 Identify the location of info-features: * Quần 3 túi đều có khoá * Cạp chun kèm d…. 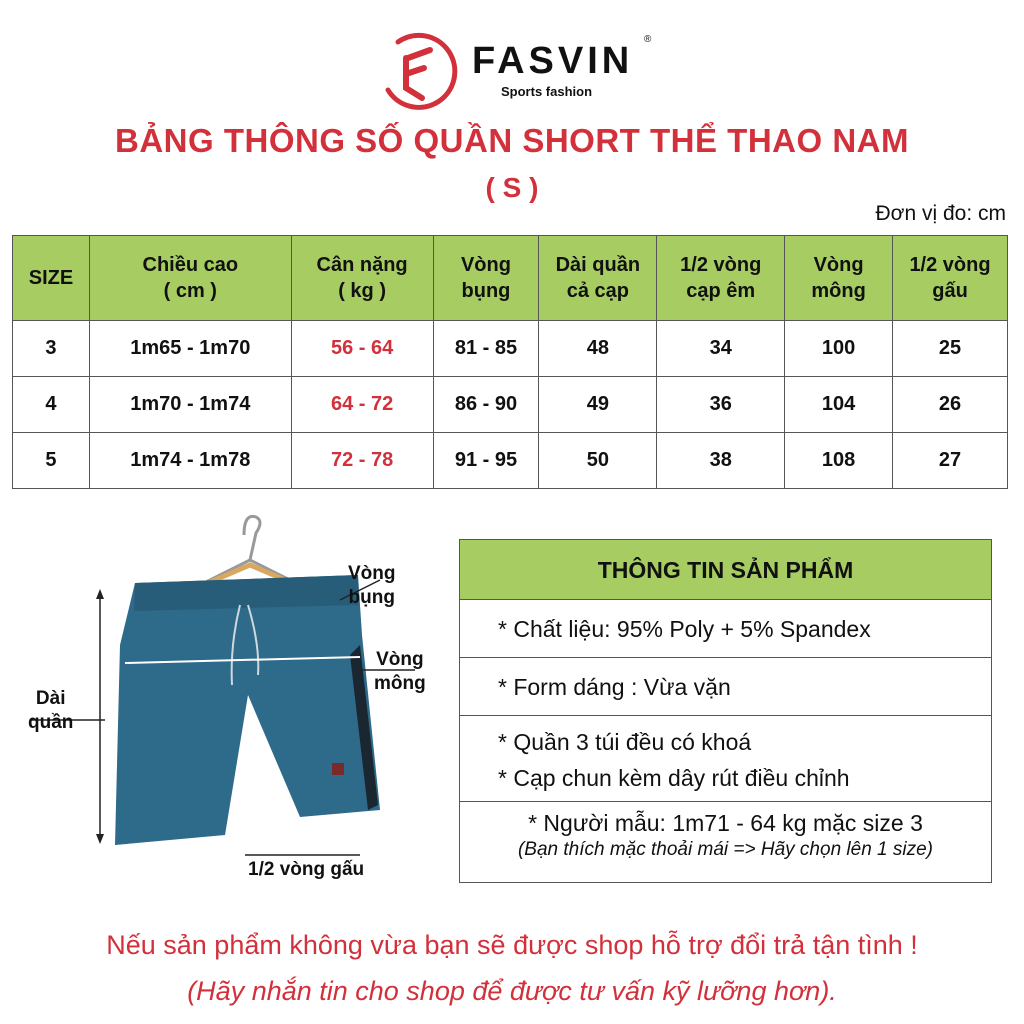
(725, 759).